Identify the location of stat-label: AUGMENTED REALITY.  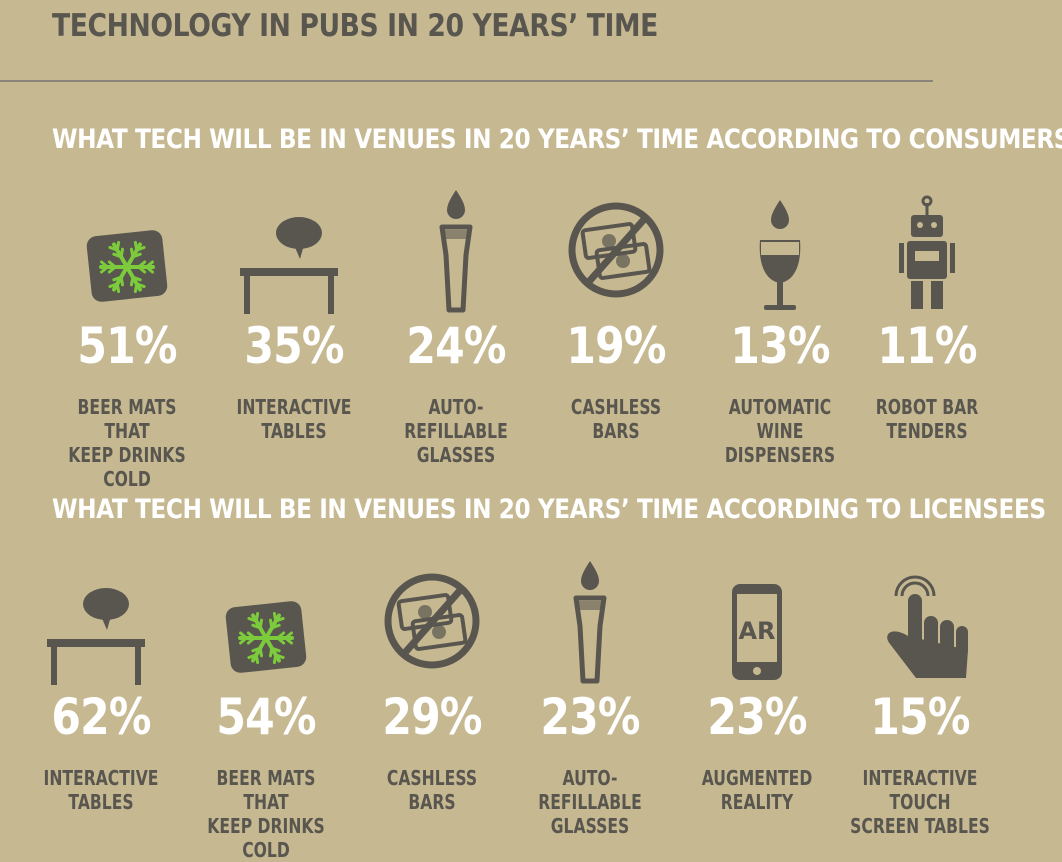
(757, 790).